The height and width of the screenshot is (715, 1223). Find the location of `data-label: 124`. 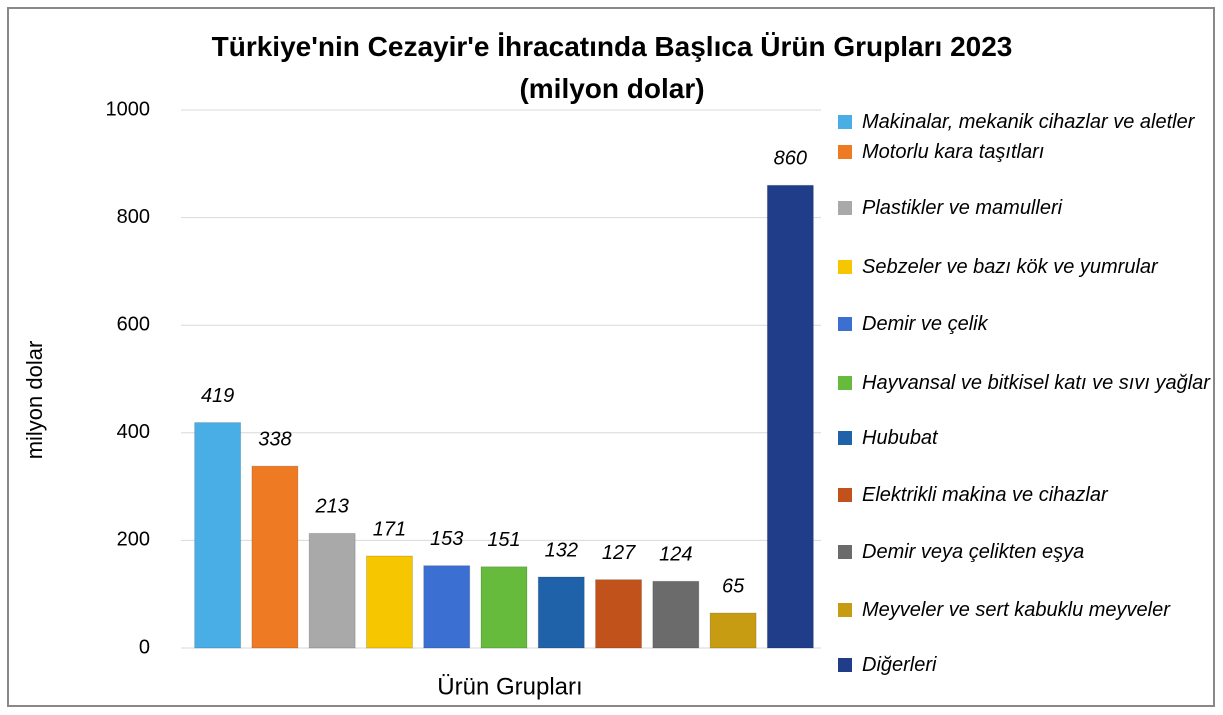

data-label: 124 is located at coordinates (675, 555).